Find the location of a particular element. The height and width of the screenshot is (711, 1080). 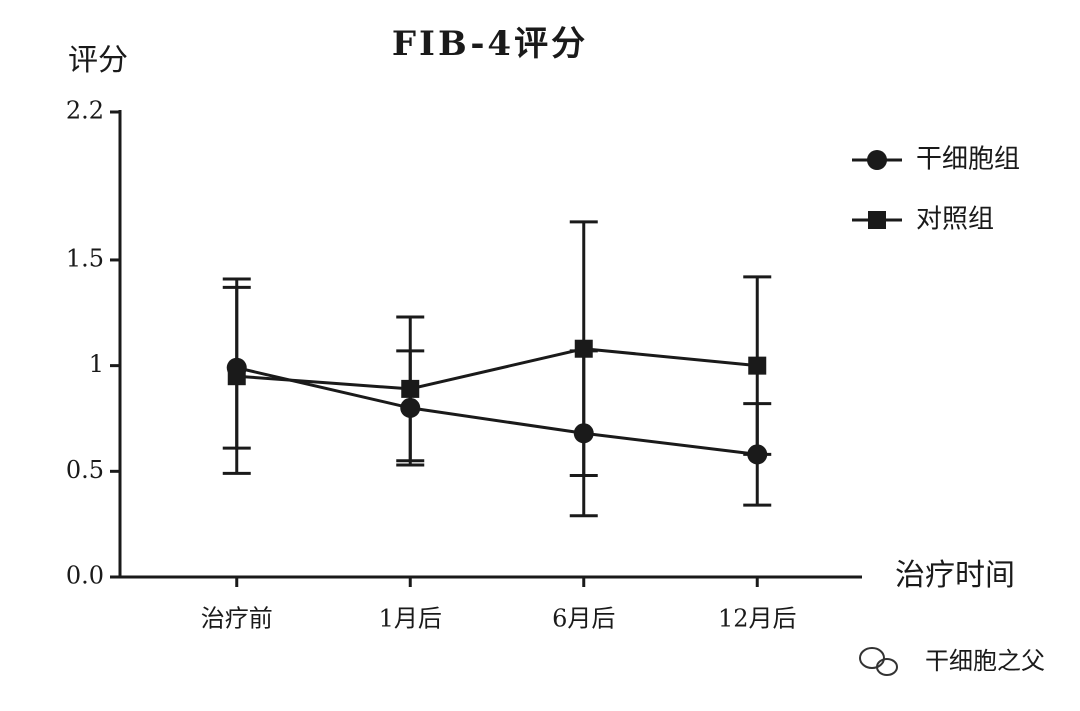

x-tick-label: 12月后 is located at coordinates (757, 619).